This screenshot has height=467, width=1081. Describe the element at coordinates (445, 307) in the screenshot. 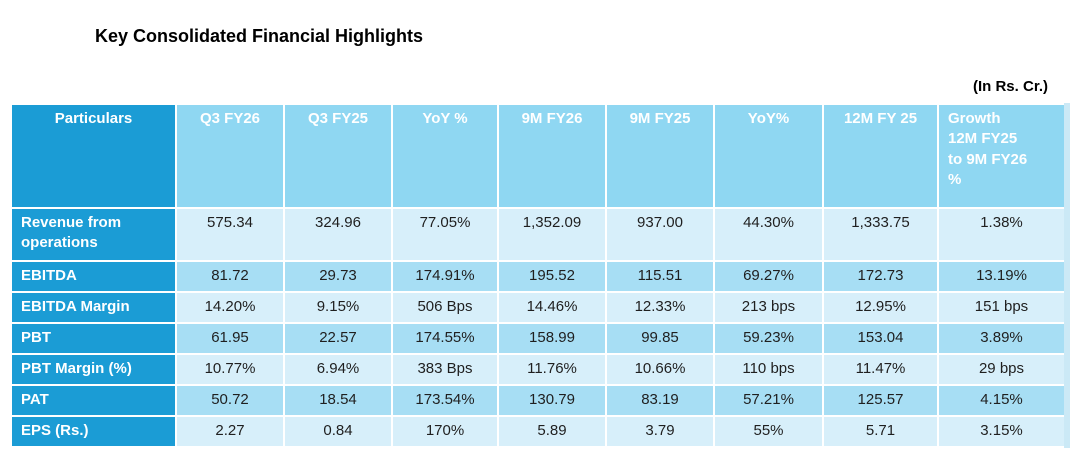

I see `table-cell: 506 Bps` at that location.